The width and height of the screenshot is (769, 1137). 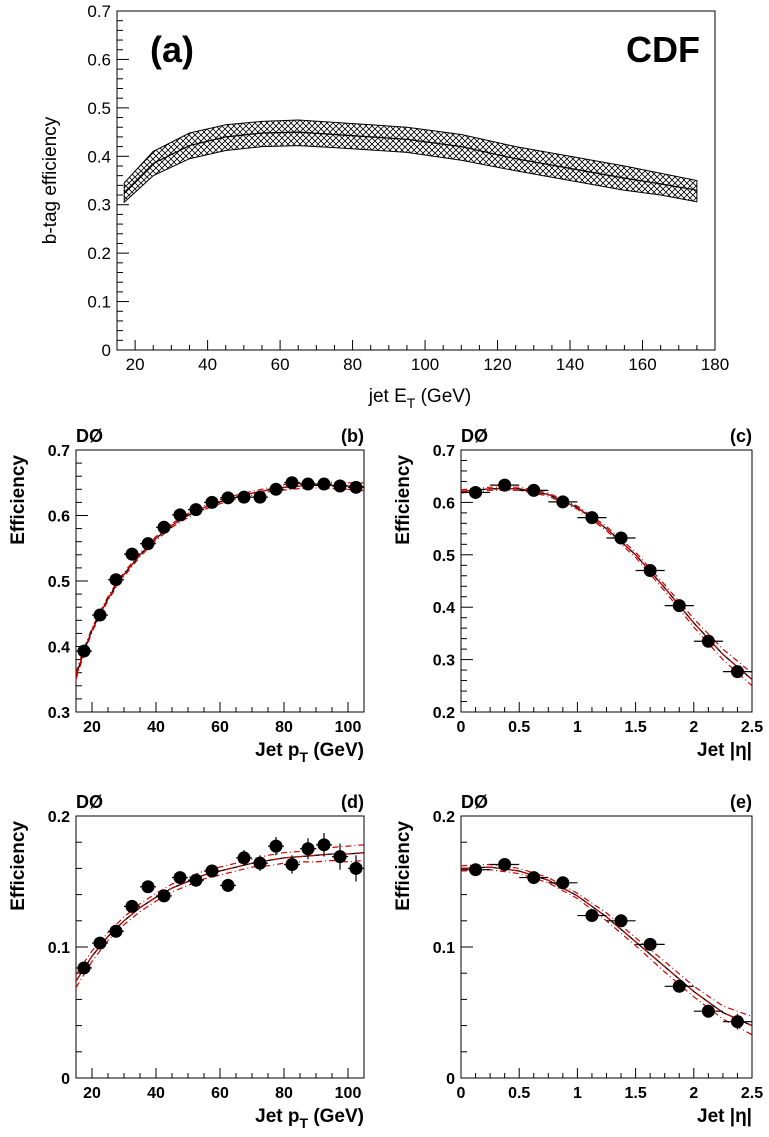 I want to click on x-tick-label: 140, so click(x=570, y=364).